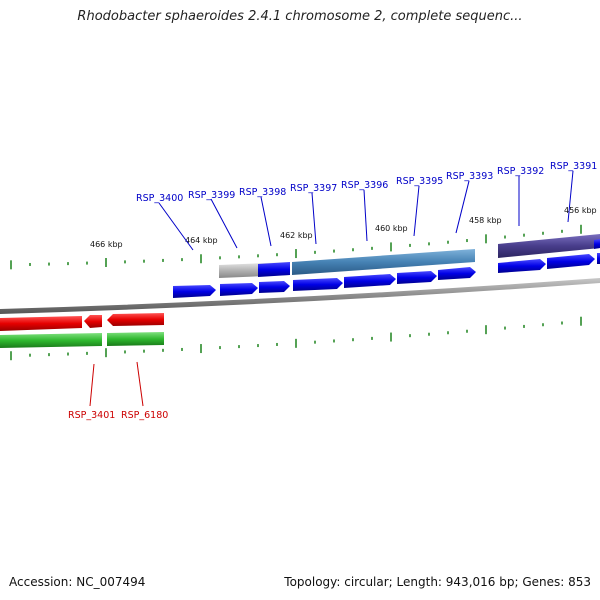 The width and height of the screenshot is (600, 600). I want to click on scale-label-456: 456 kbp, so click(580, 210).